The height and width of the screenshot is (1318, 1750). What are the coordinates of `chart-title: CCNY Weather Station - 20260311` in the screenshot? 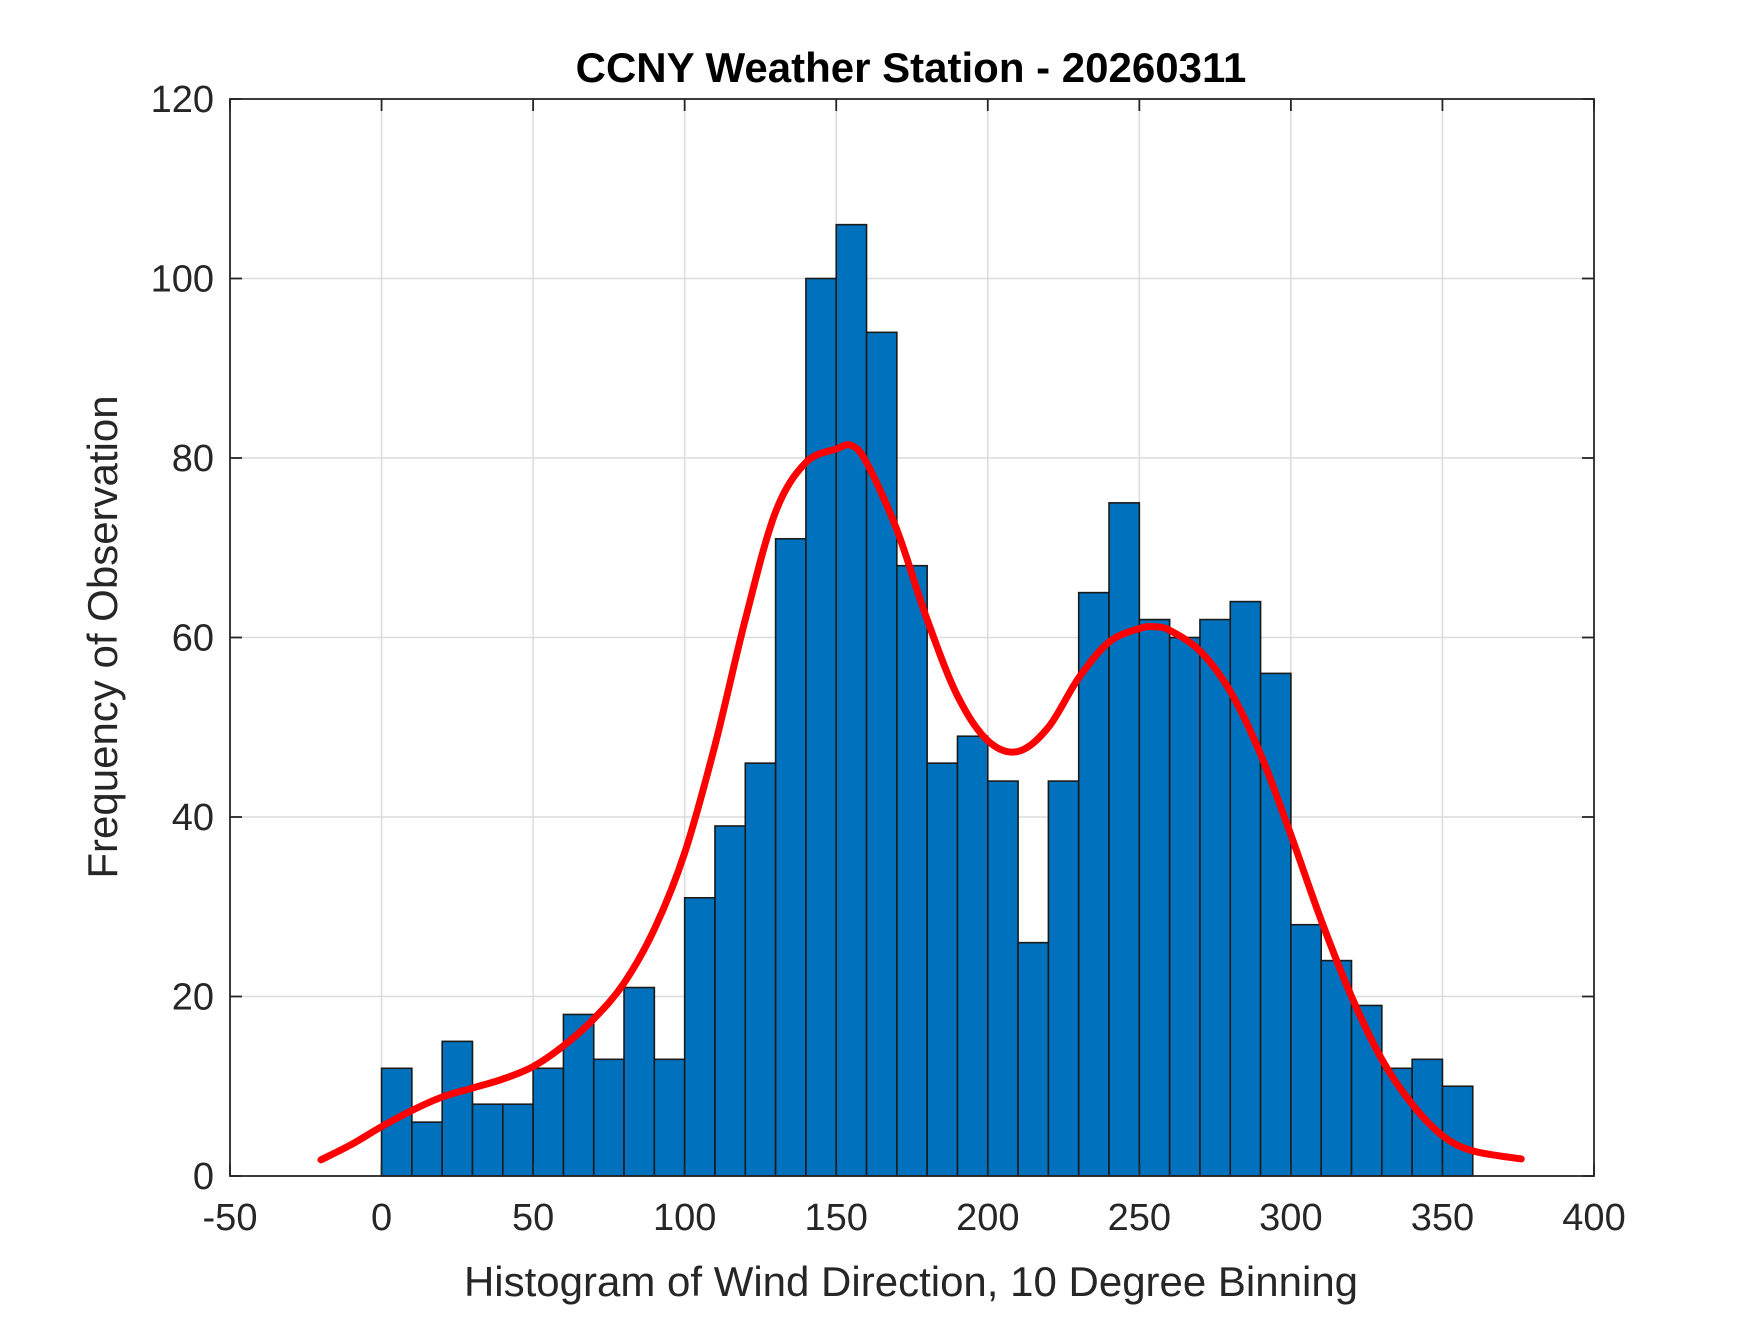 It's located at (911, 67).